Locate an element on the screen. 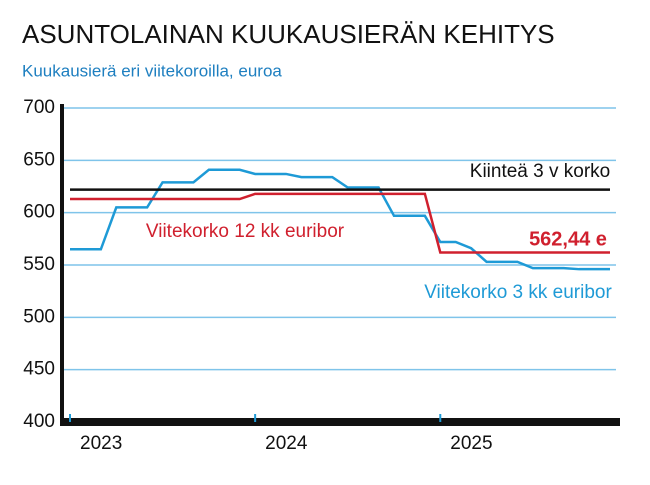 The height and width of the screenshot is (485, 650). x-tick-label: 2024 is located at coordinates (286, 443).